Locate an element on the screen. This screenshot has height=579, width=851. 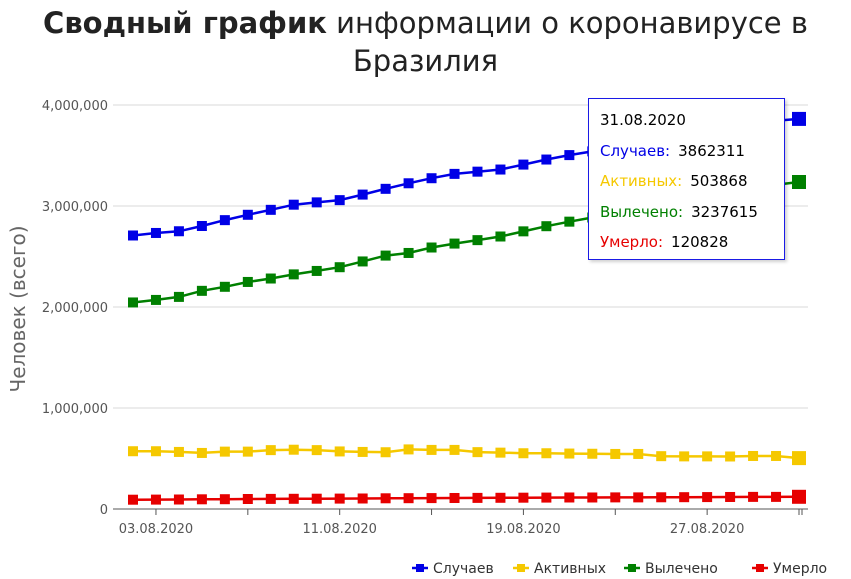
x-tick-label: 19.08.2020 is located at coordinates (523, 529).